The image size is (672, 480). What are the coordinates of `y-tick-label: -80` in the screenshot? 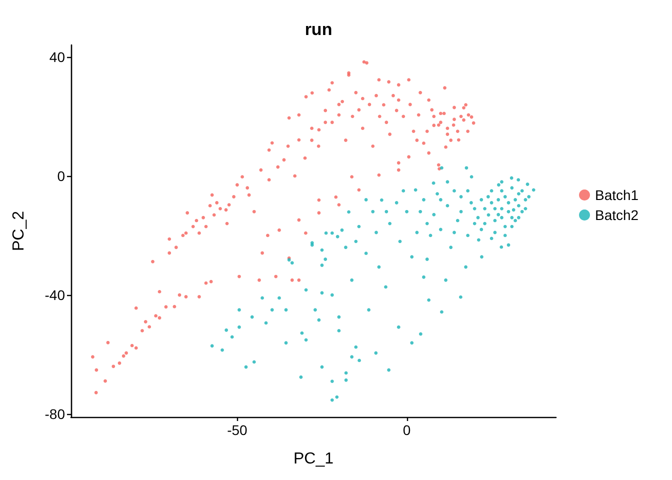 It's located at (55, 414).